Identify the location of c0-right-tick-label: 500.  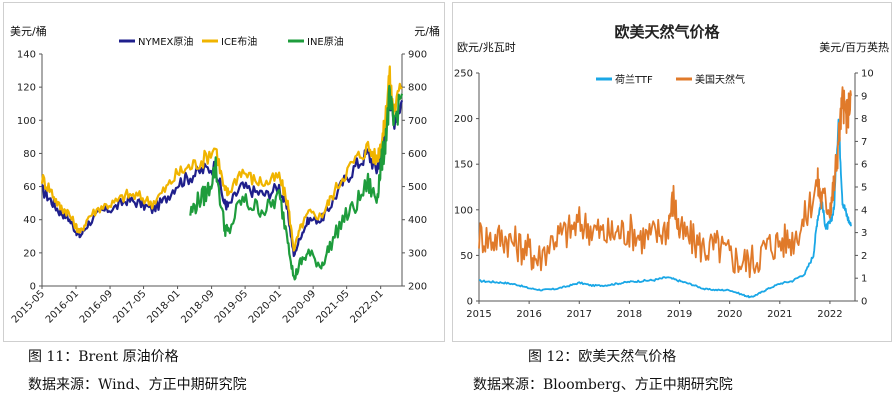
(417, 187).